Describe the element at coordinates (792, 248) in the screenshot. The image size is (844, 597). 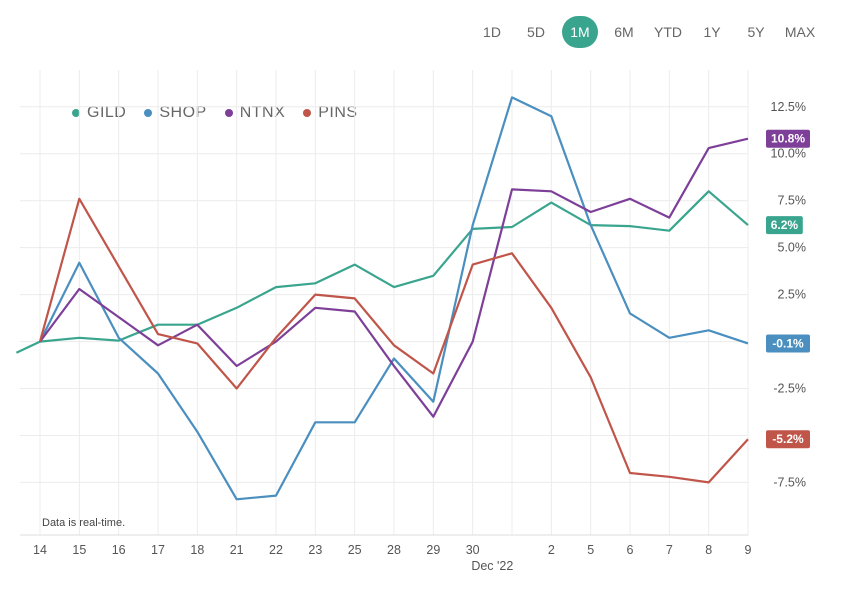
I see `y-tick-label: 5.0%` at that location.